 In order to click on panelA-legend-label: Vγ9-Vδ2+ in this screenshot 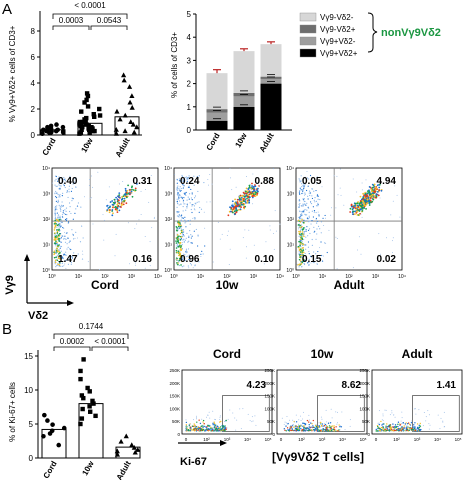, I will do `click(338, 29)`.